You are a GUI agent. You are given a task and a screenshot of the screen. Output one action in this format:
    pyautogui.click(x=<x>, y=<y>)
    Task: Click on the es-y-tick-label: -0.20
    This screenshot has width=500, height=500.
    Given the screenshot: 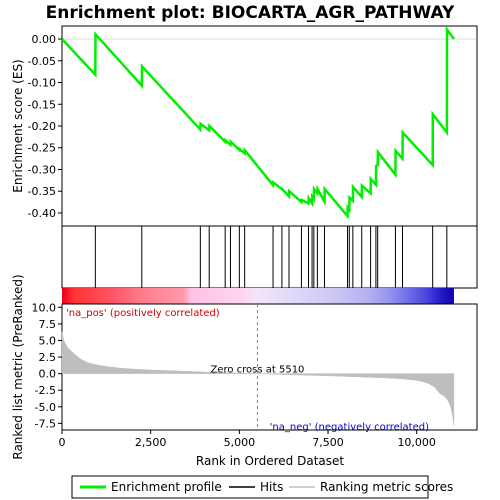 What is the action you would take?
    pyautogui.click(x=42, y=126)
    